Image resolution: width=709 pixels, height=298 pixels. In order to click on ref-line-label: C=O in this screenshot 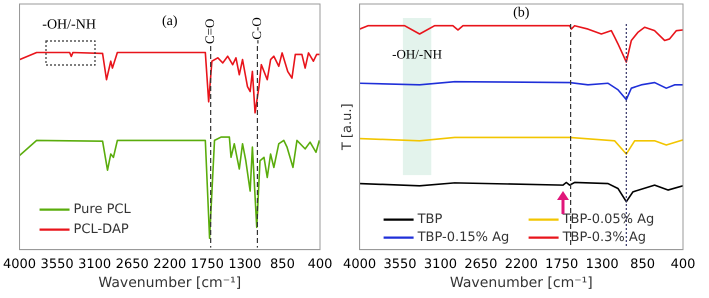, I will do `click(210, 31)`.